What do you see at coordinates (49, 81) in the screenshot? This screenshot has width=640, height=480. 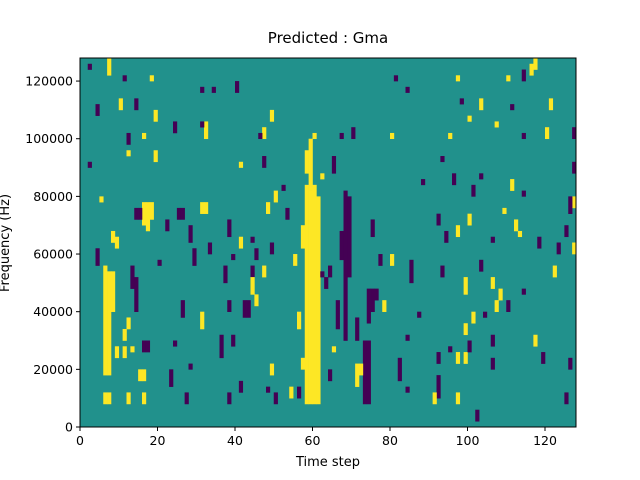 I see `y-tick-label: 120000` at bounding box center [49, 81].